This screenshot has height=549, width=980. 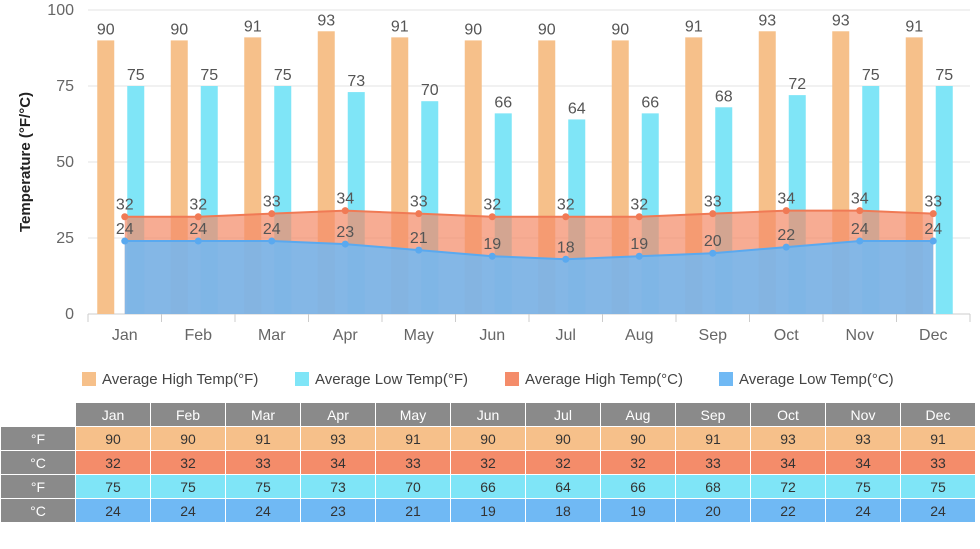 I want to click on legend-item-low-f: Average Low Temp(°F), so click(x=381, y=379).